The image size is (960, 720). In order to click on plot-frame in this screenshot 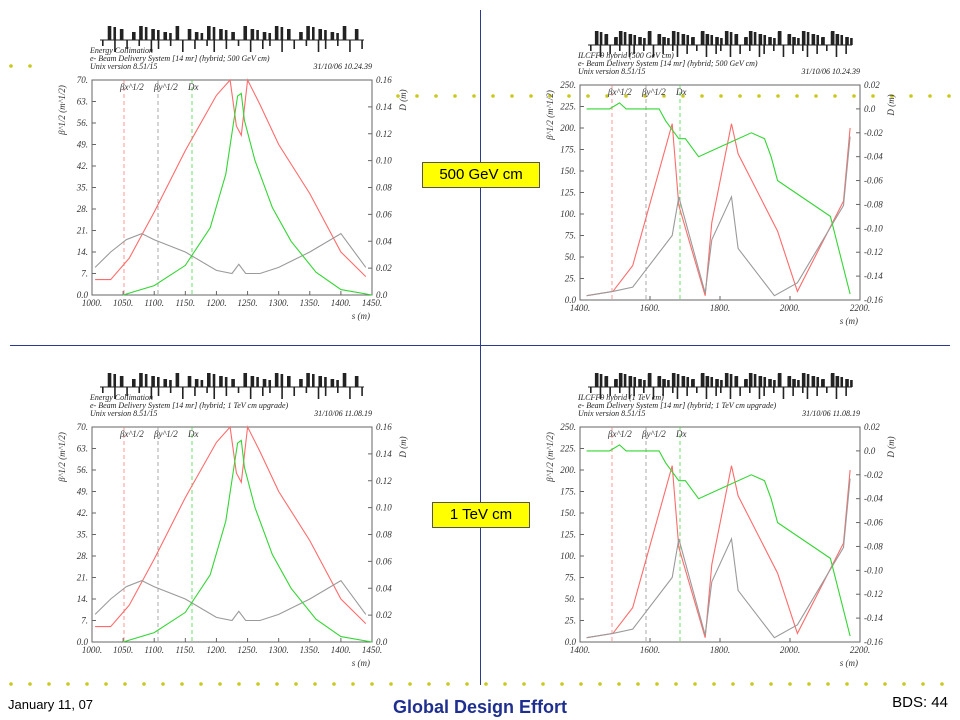, I will do `click(232, 534)`.